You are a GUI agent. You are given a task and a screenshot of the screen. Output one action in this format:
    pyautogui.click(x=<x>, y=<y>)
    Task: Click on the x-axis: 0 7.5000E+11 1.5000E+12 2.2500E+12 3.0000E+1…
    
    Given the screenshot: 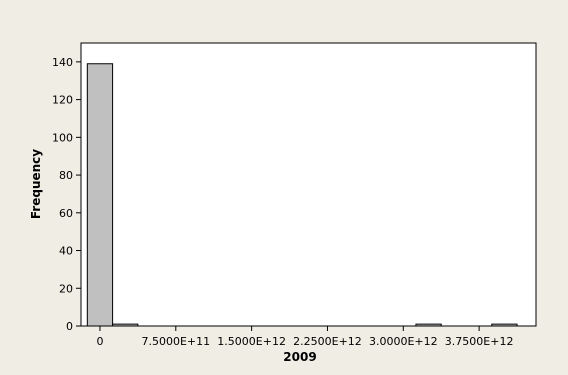 What is the action you would take?
    pyautogui.click(x=304, y=337)
    